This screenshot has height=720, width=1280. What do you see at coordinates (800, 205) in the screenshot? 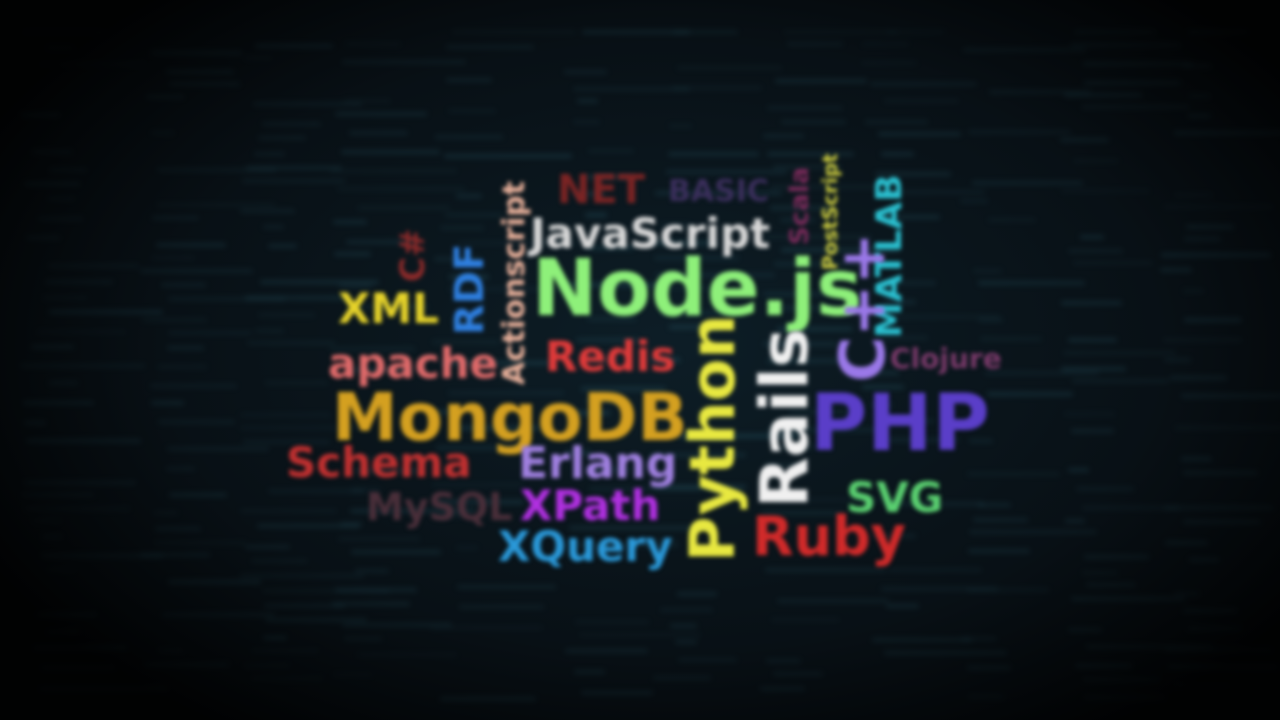
I see `word-scala: Scala` at bounding box center [800, 205].